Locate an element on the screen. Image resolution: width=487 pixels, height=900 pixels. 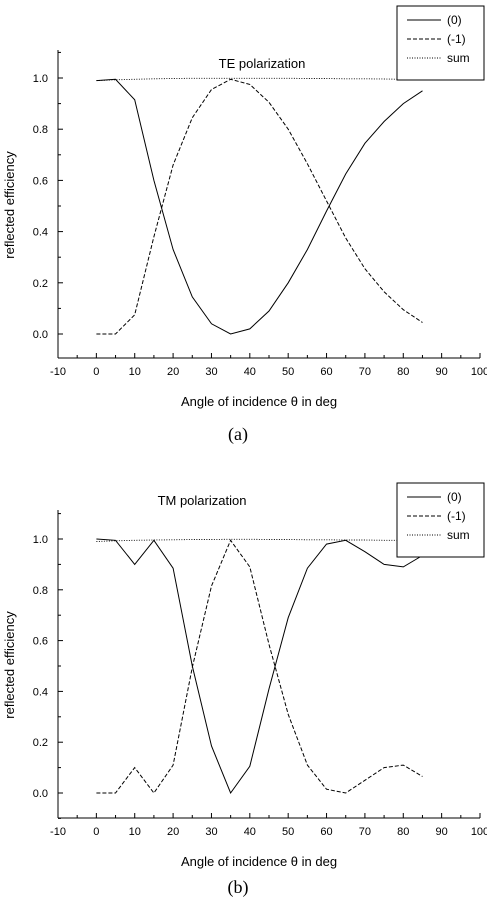
chart-title: TE polarization is located at coordinates (262, 63).